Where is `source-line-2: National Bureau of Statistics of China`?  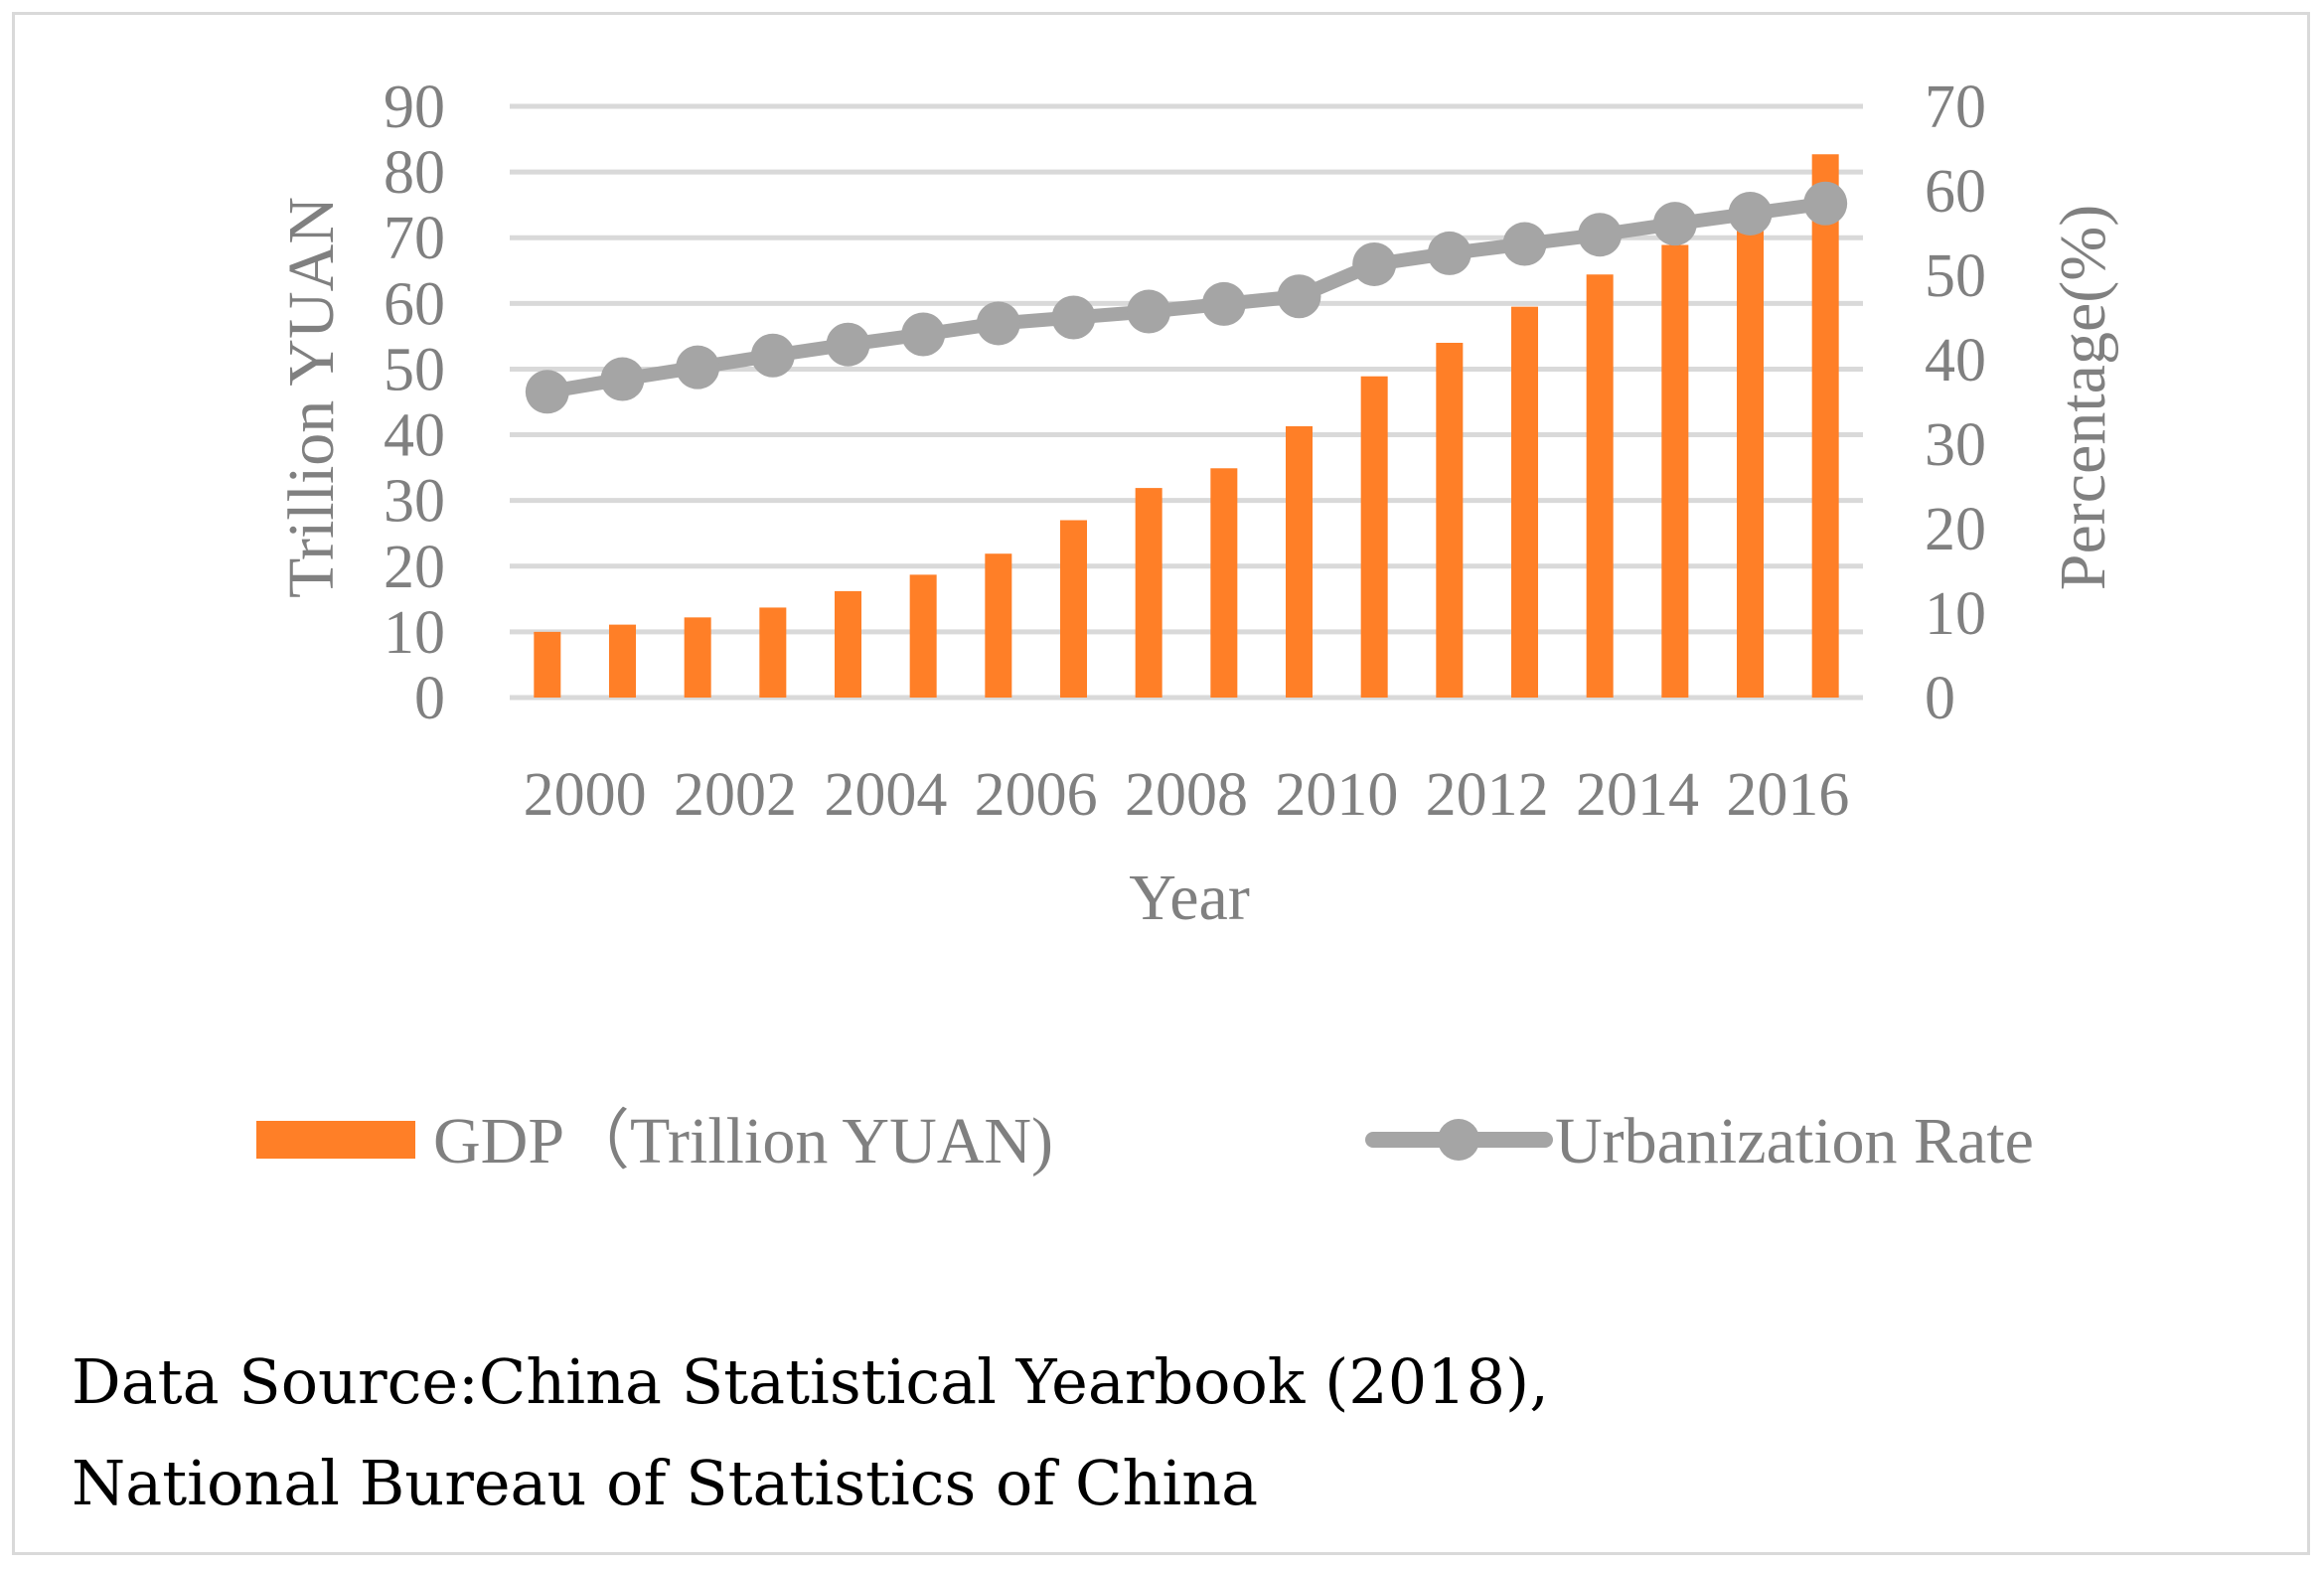
source-line-2: National Bureau of Statistics of China is located at coordinates (665, 1483).